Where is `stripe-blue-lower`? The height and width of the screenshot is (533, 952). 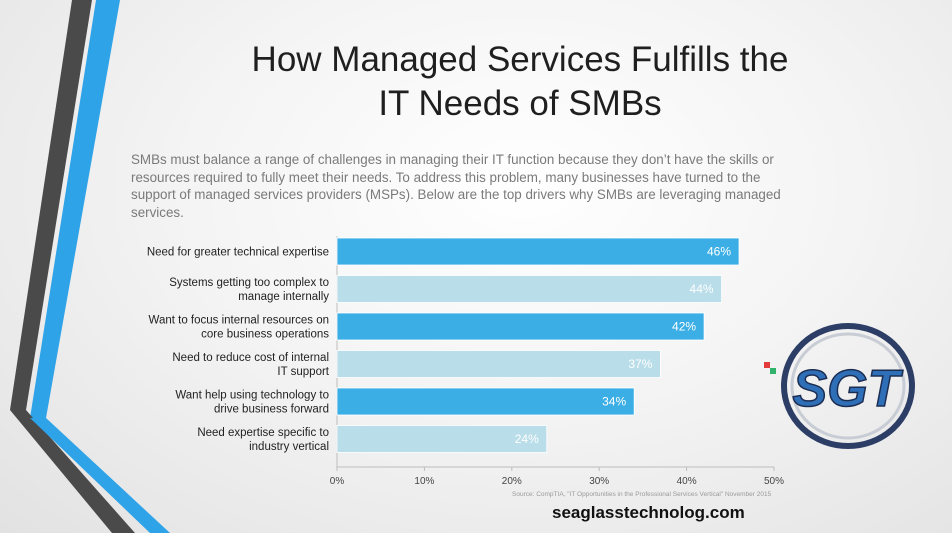
stripe-blue-lower is located at coordinates (100, 475).